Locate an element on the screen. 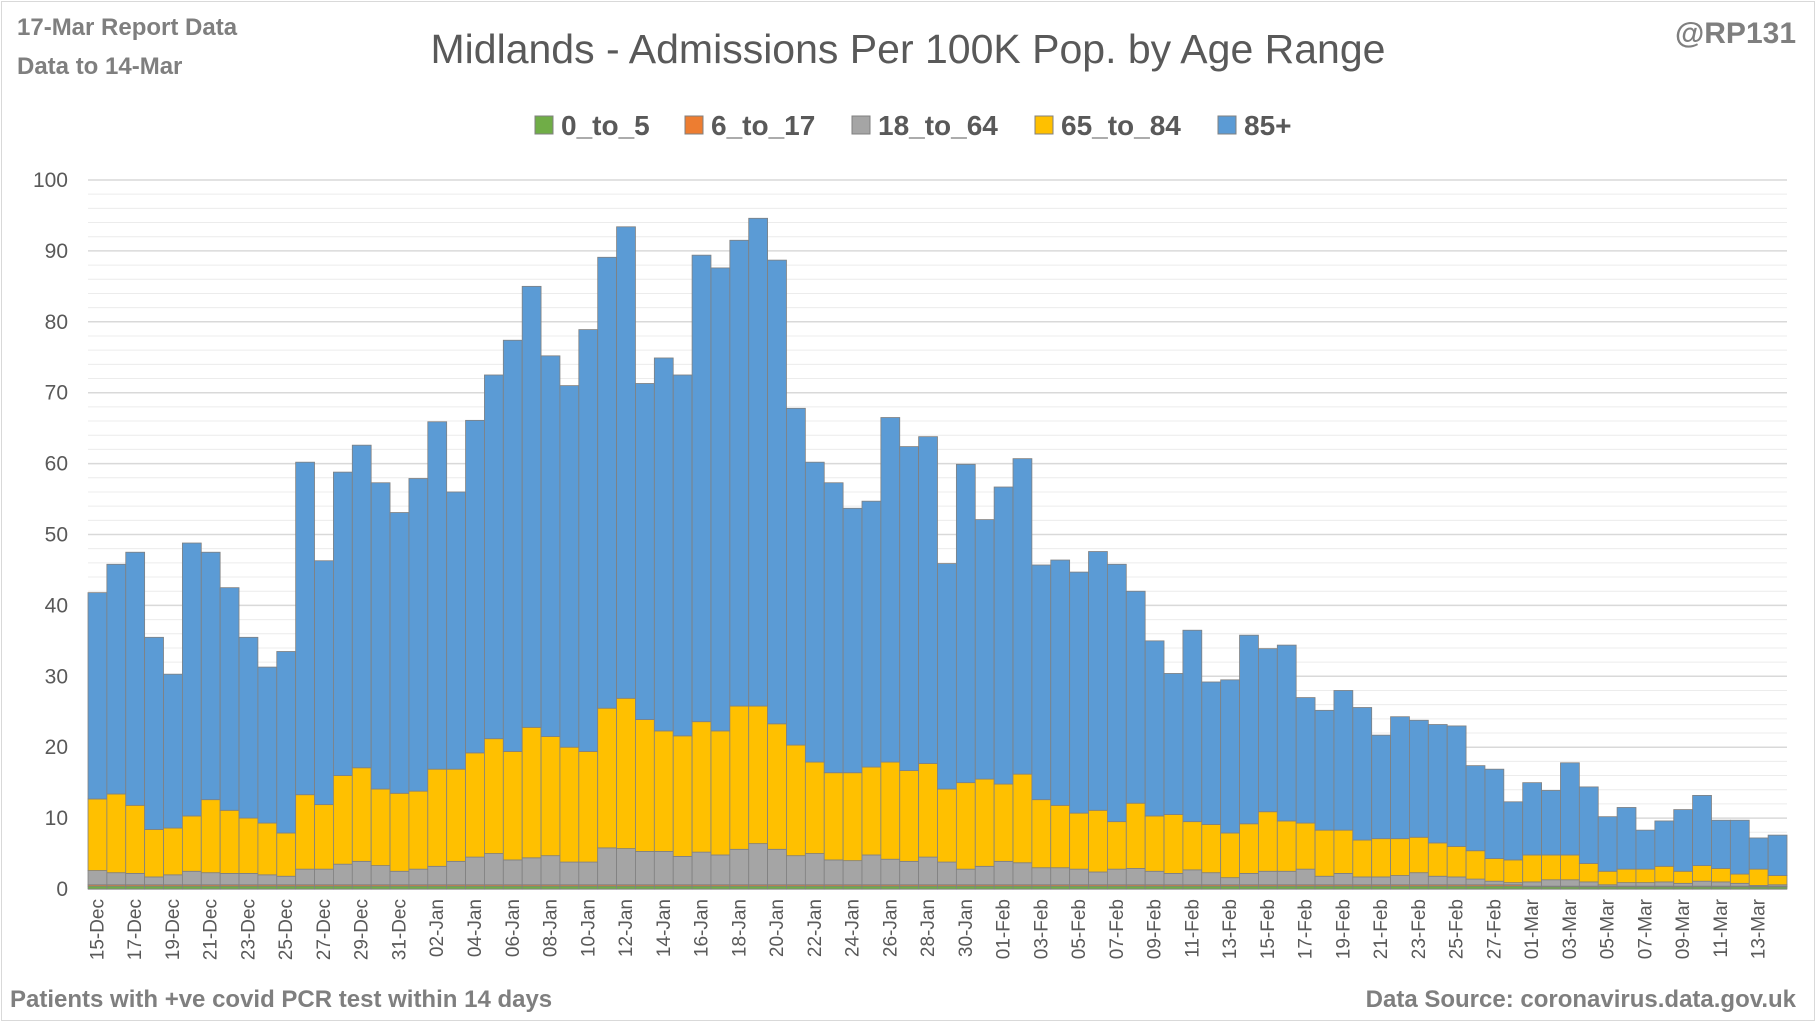 This screenshot has height=1022, width=1816. x-tick-label: 06-Jan is located at coordinates (513, 928).